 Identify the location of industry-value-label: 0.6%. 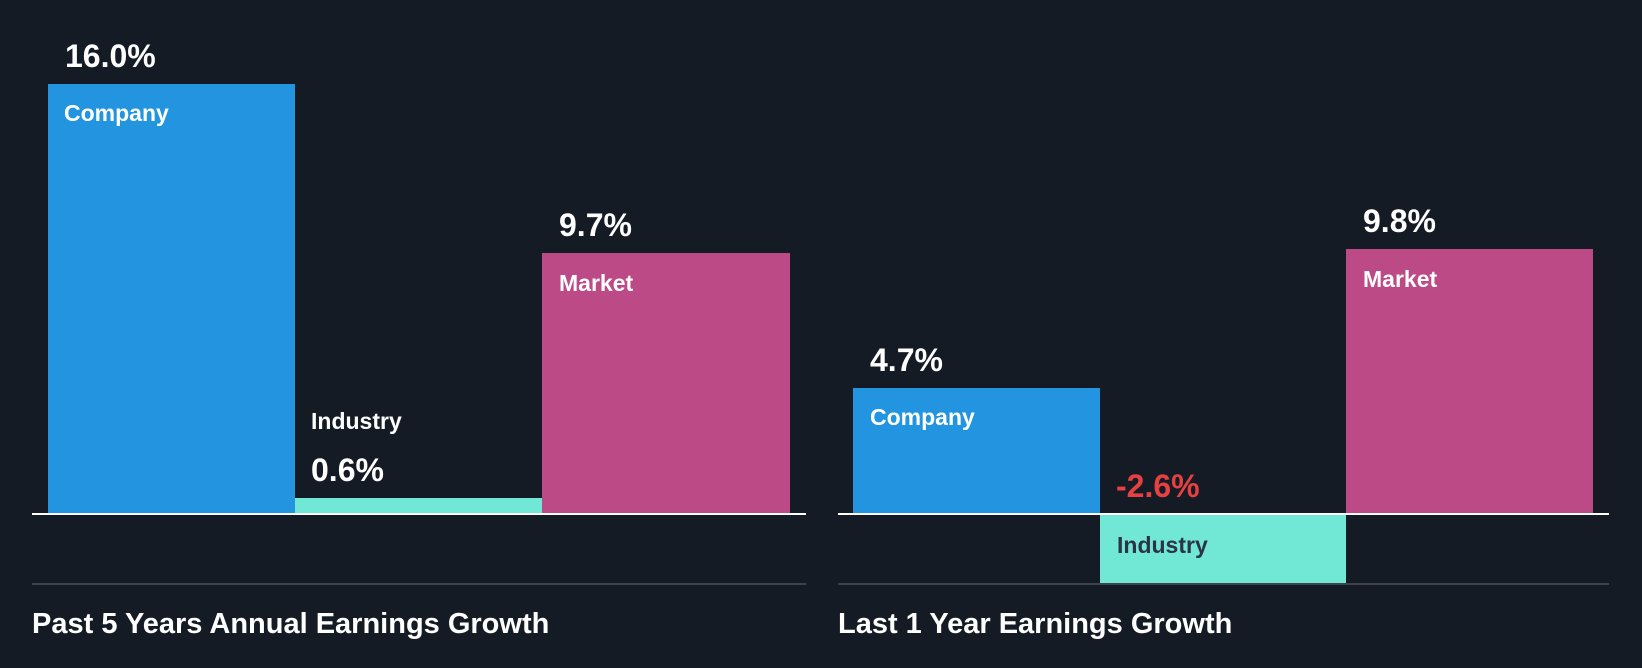
(347, 470).